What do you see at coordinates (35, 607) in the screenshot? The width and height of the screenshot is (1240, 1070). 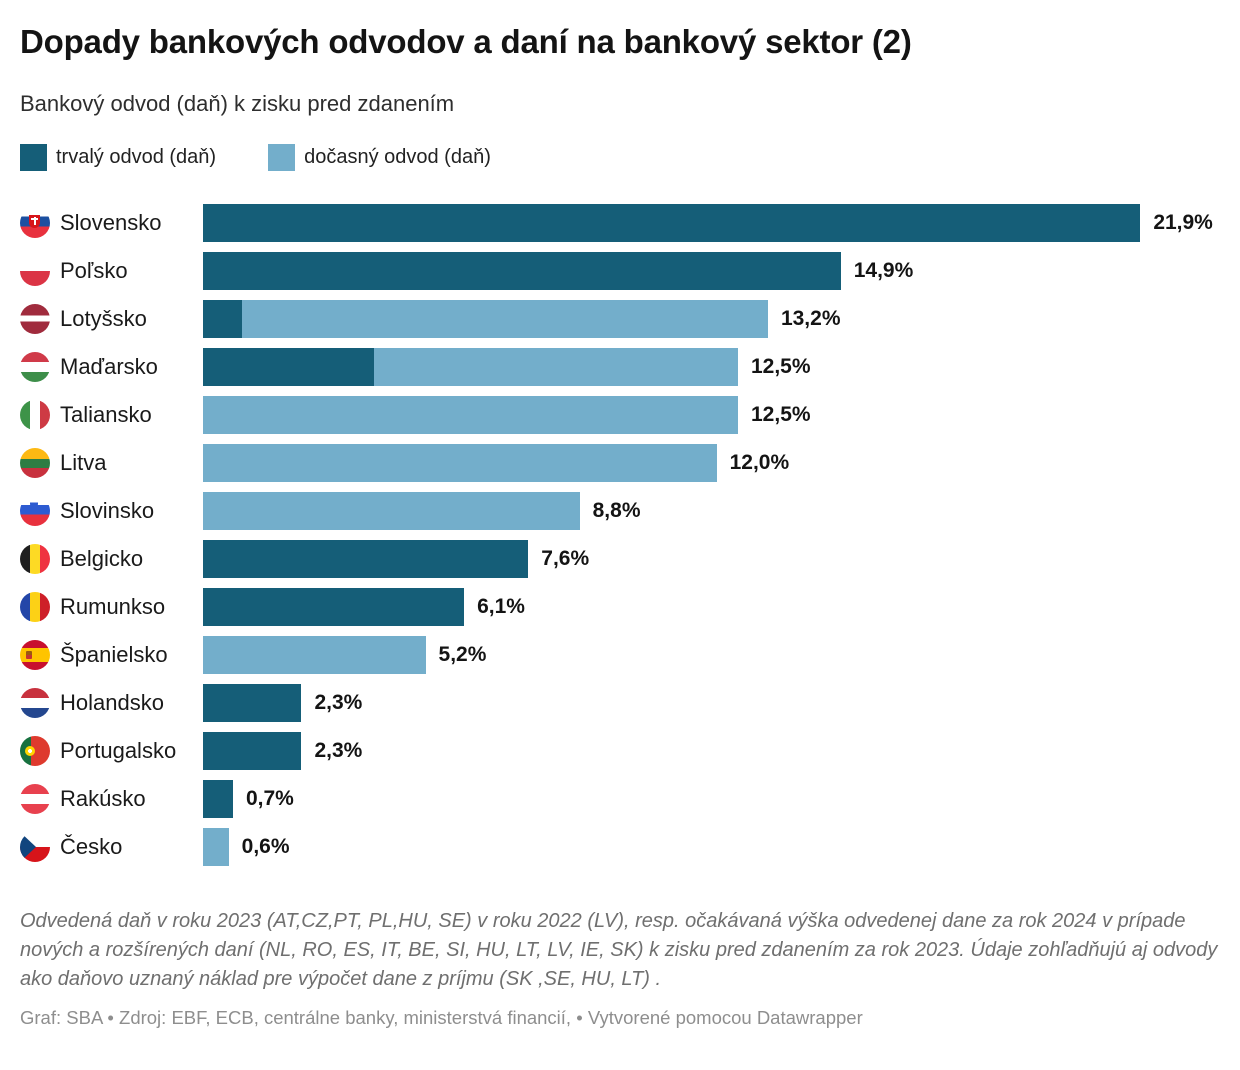 I see `flag-ro-icon` at bounding box center [35, 607].